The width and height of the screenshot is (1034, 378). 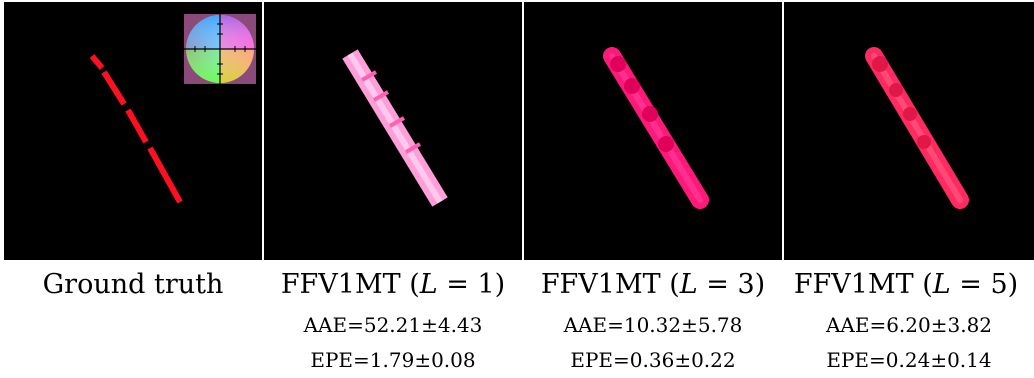 I want to click on epe-l3-text: EPE=0.36±0.22, so click(x=653, y=360).